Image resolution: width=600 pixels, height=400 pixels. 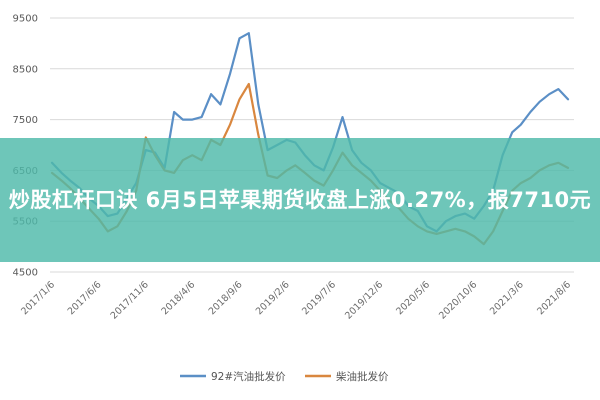 I want to click on y-tick-label: 4500, so click(x=25, y=273).